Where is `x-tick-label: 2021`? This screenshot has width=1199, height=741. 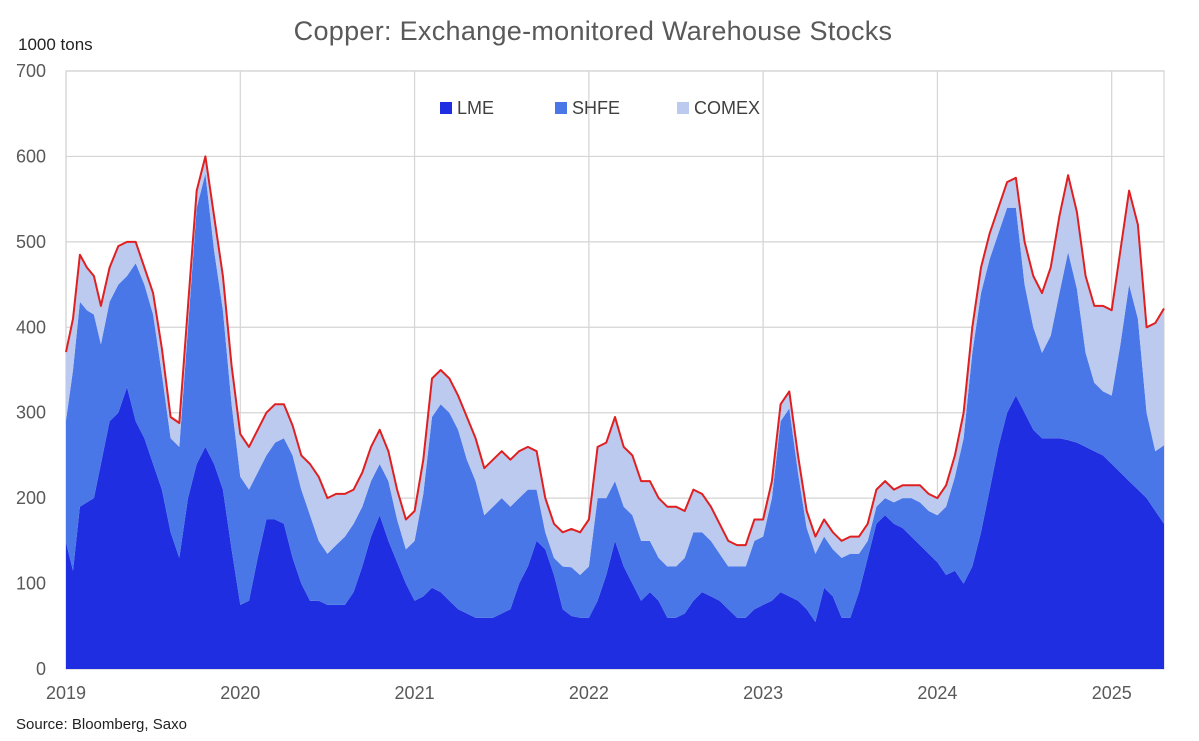
x-tick-label: 2021 is located at coordinates (415, 693).